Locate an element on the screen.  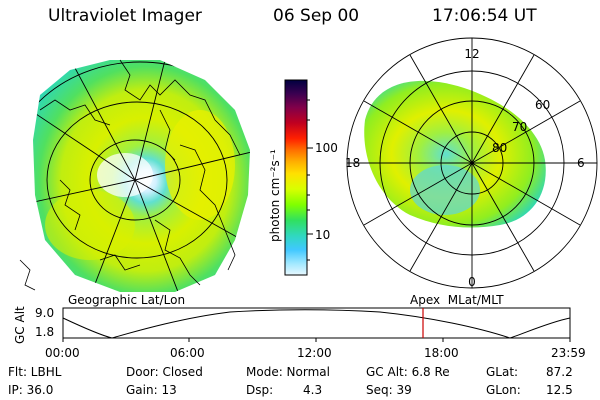
mlt-label-6: 6 is located at coordinates (581, 163).